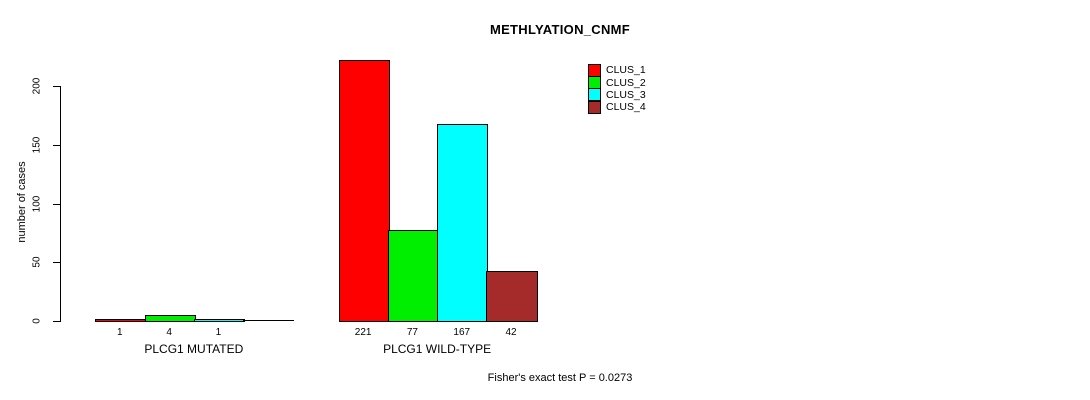 The width and height of the screenshot is (1090, 400). Describe the element at coordinates (363, 332) in the screenshot. I see `bar-value-label: 221` at that location.